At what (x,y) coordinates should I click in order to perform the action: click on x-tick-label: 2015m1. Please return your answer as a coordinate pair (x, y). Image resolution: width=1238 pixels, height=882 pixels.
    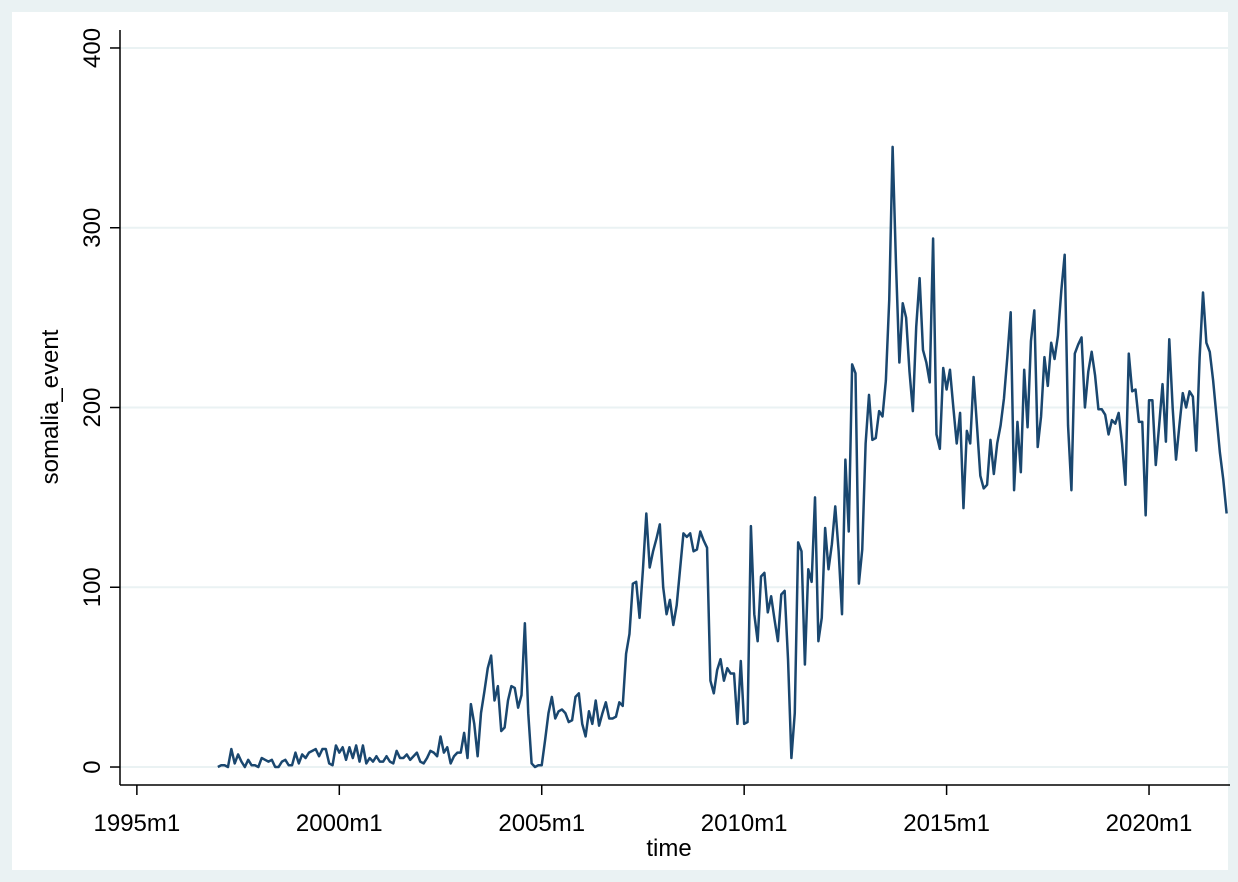
    Looking at the image, I should click on (946, 823).